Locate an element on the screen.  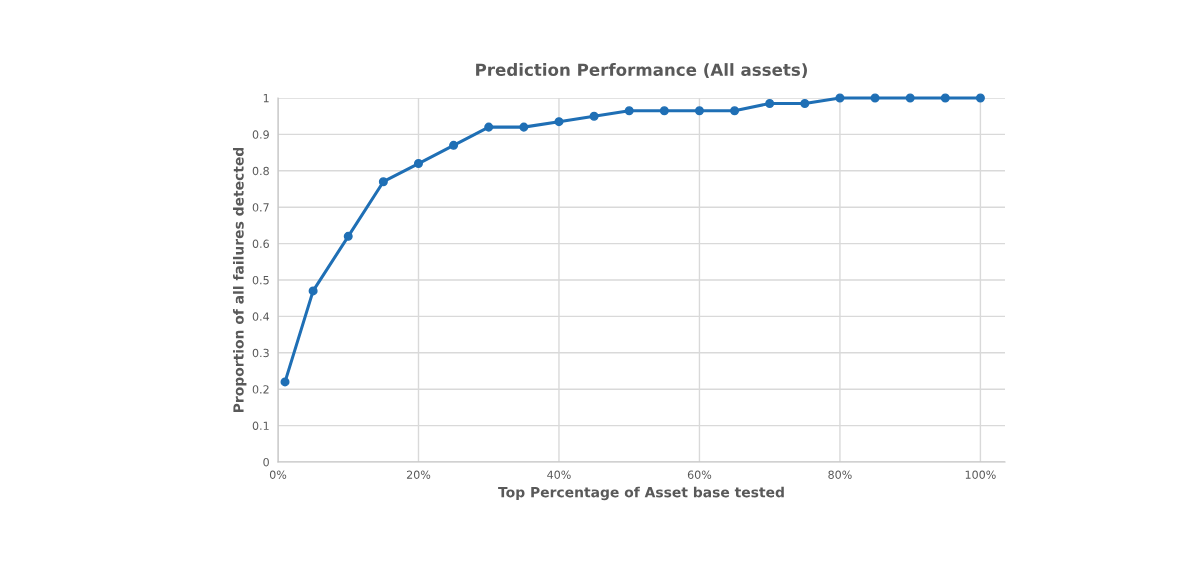
y-tick-label: 0.4 is located at coordinates (261, 316).